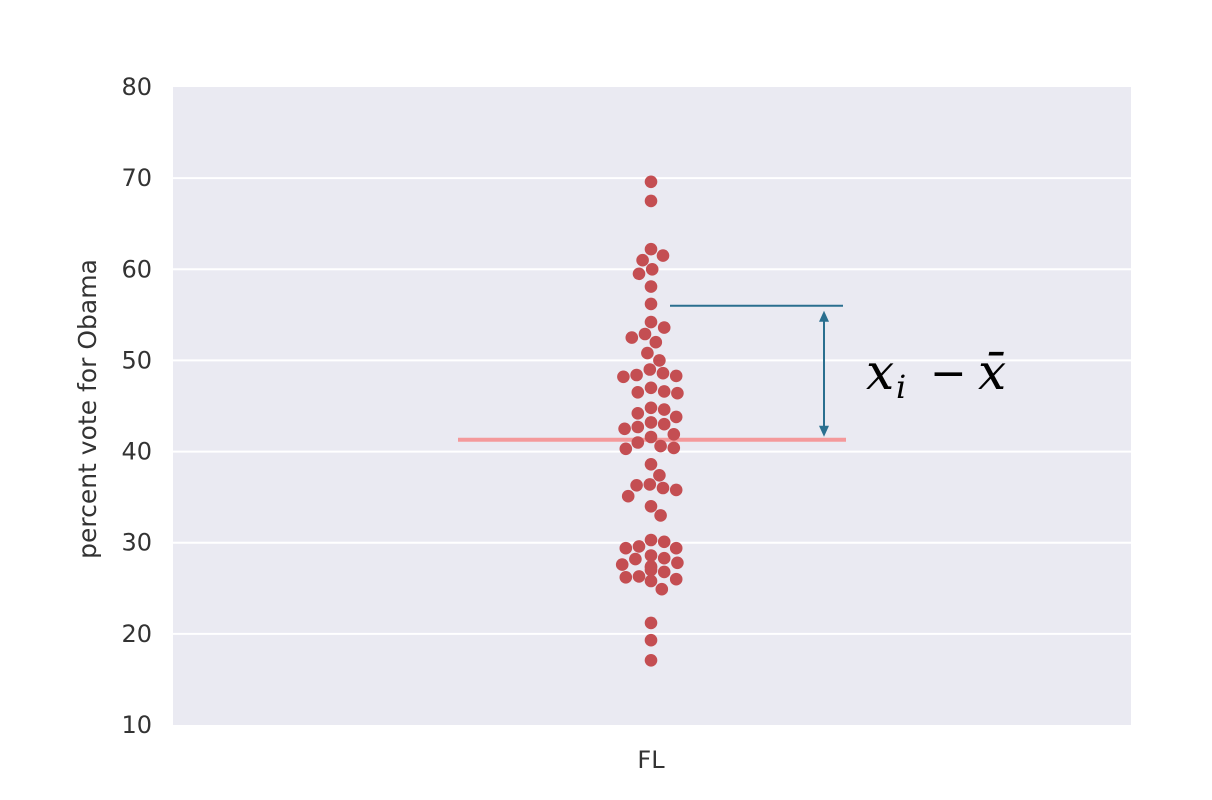  Describe the element at coordinates (136, 178) in the screenshot. I see `y-tick-label-70: 70` at that location.